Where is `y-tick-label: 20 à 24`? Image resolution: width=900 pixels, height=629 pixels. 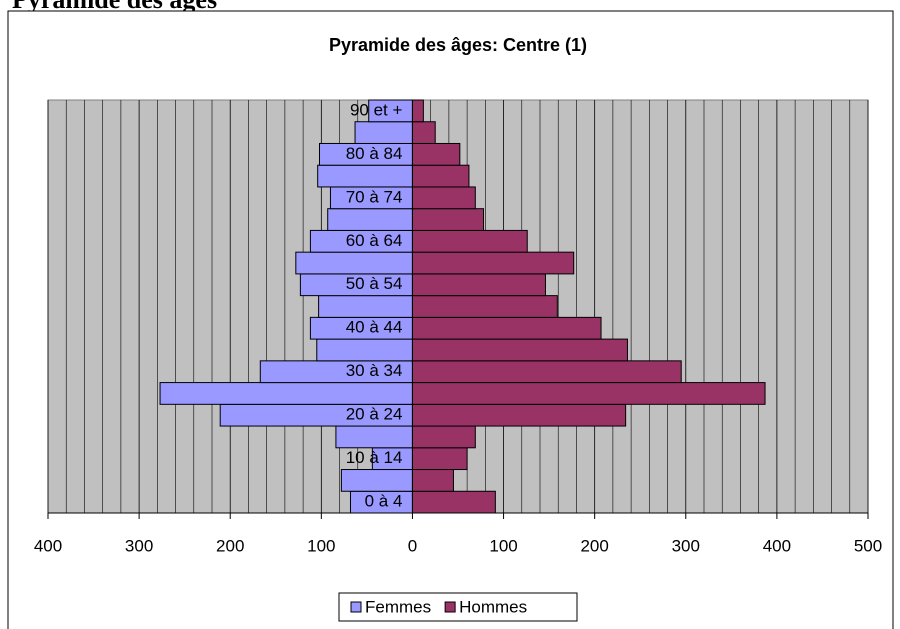 y-tick-label: 20 à 24 is located at coordinates (374, 414).